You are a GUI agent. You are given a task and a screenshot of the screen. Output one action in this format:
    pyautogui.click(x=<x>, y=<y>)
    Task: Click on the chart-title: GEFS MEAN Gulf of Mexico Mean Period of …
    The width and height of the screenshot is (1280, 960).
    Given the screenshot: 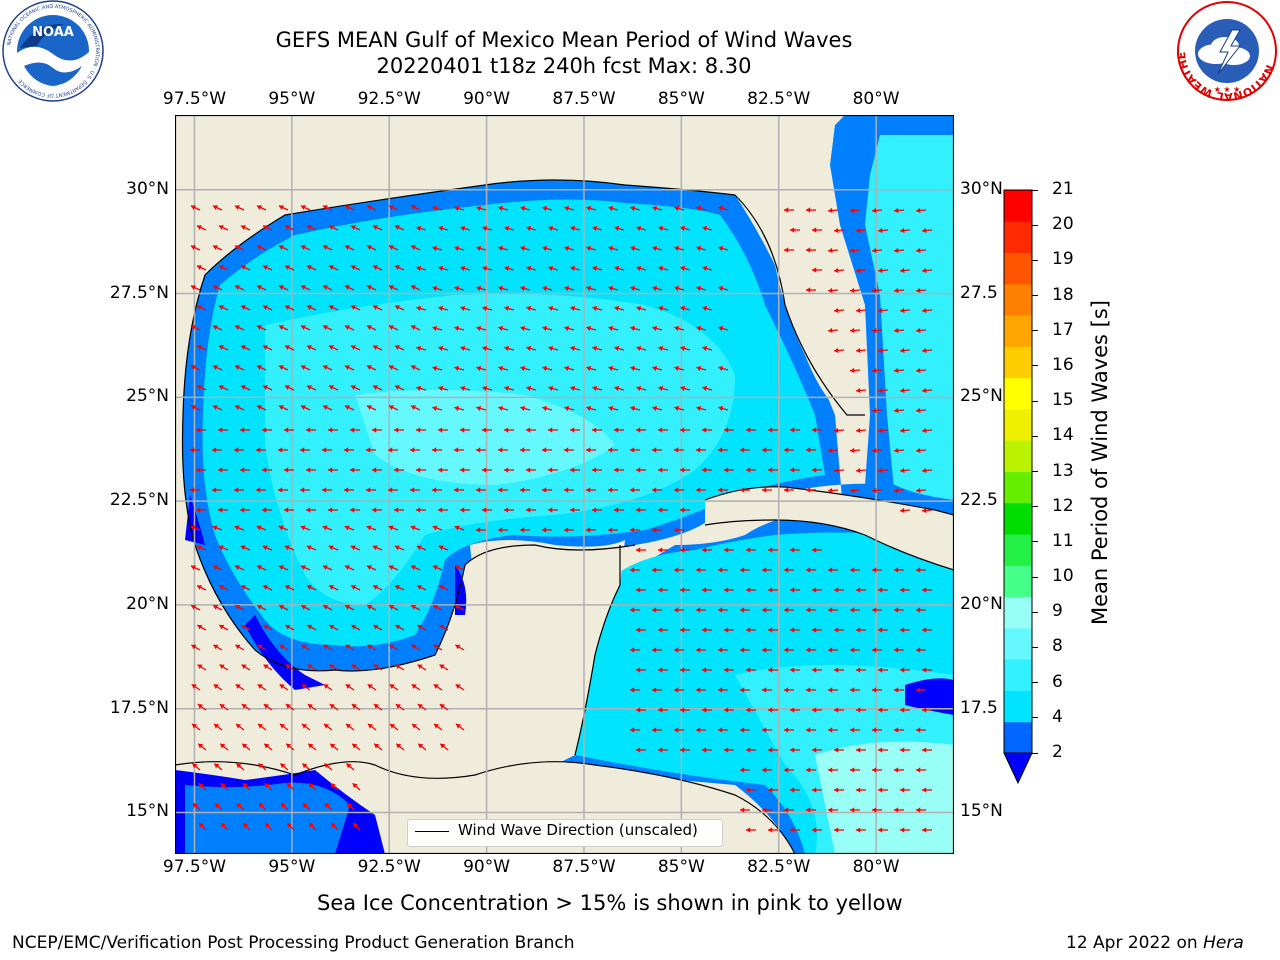 What is the action you would take?
    pyautogui.click(x=564, y=40)
    